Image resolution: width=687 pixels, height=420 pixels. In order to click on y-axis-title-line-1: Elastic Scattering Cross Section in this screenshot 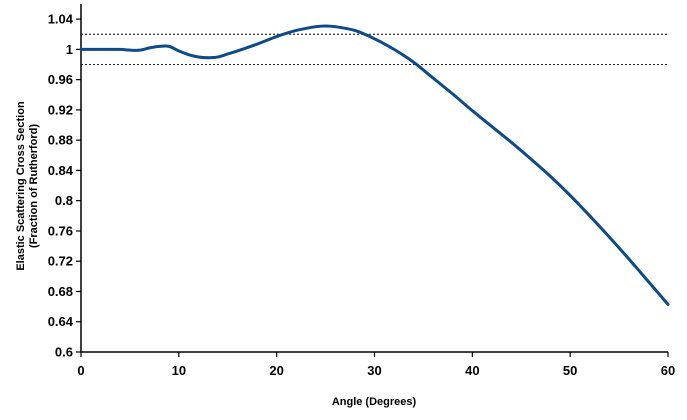, I will do `click(21, 186)`.